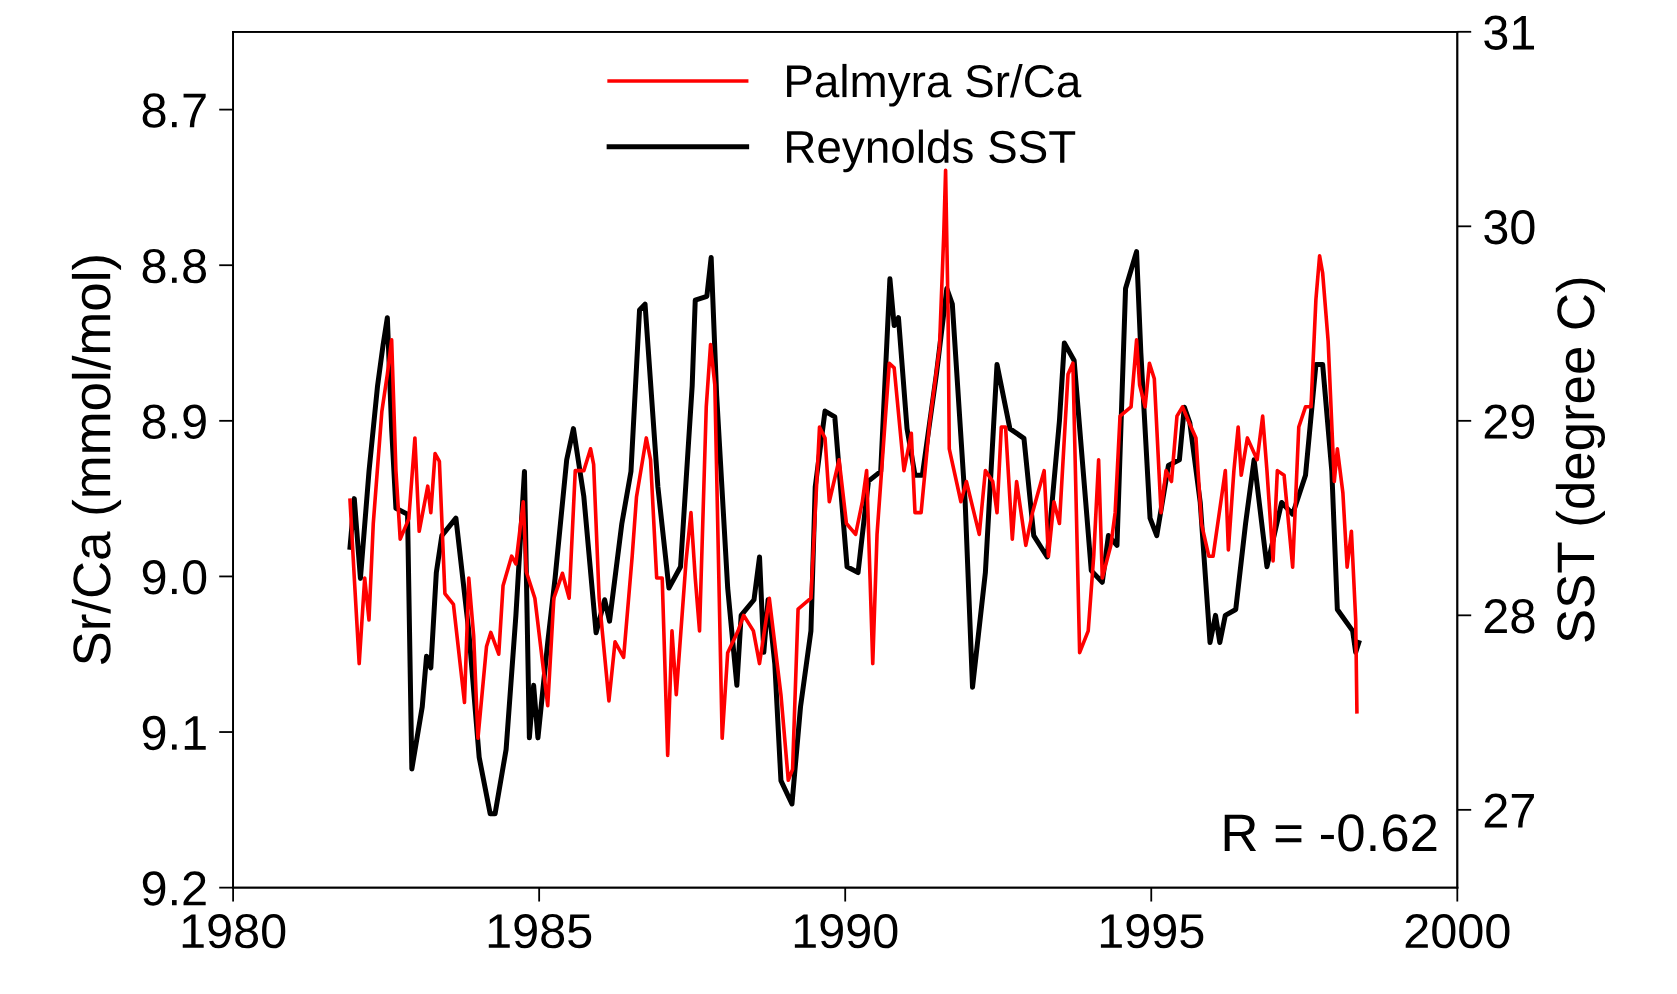 This screenshot has height=994, width=1677. What do you see at coordinates (174, 733) in the screenshot?
I see `y-tick-label: 9.1` at bounding box center [174, 733].